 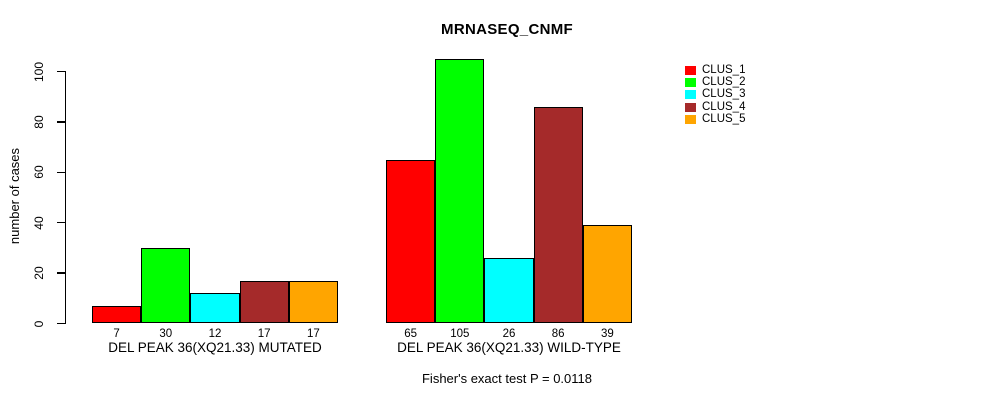 What do you see at coordinates (607, 334) in the screenshot?
I see `bar-value-label: 39` at bounding box center [607, 334].